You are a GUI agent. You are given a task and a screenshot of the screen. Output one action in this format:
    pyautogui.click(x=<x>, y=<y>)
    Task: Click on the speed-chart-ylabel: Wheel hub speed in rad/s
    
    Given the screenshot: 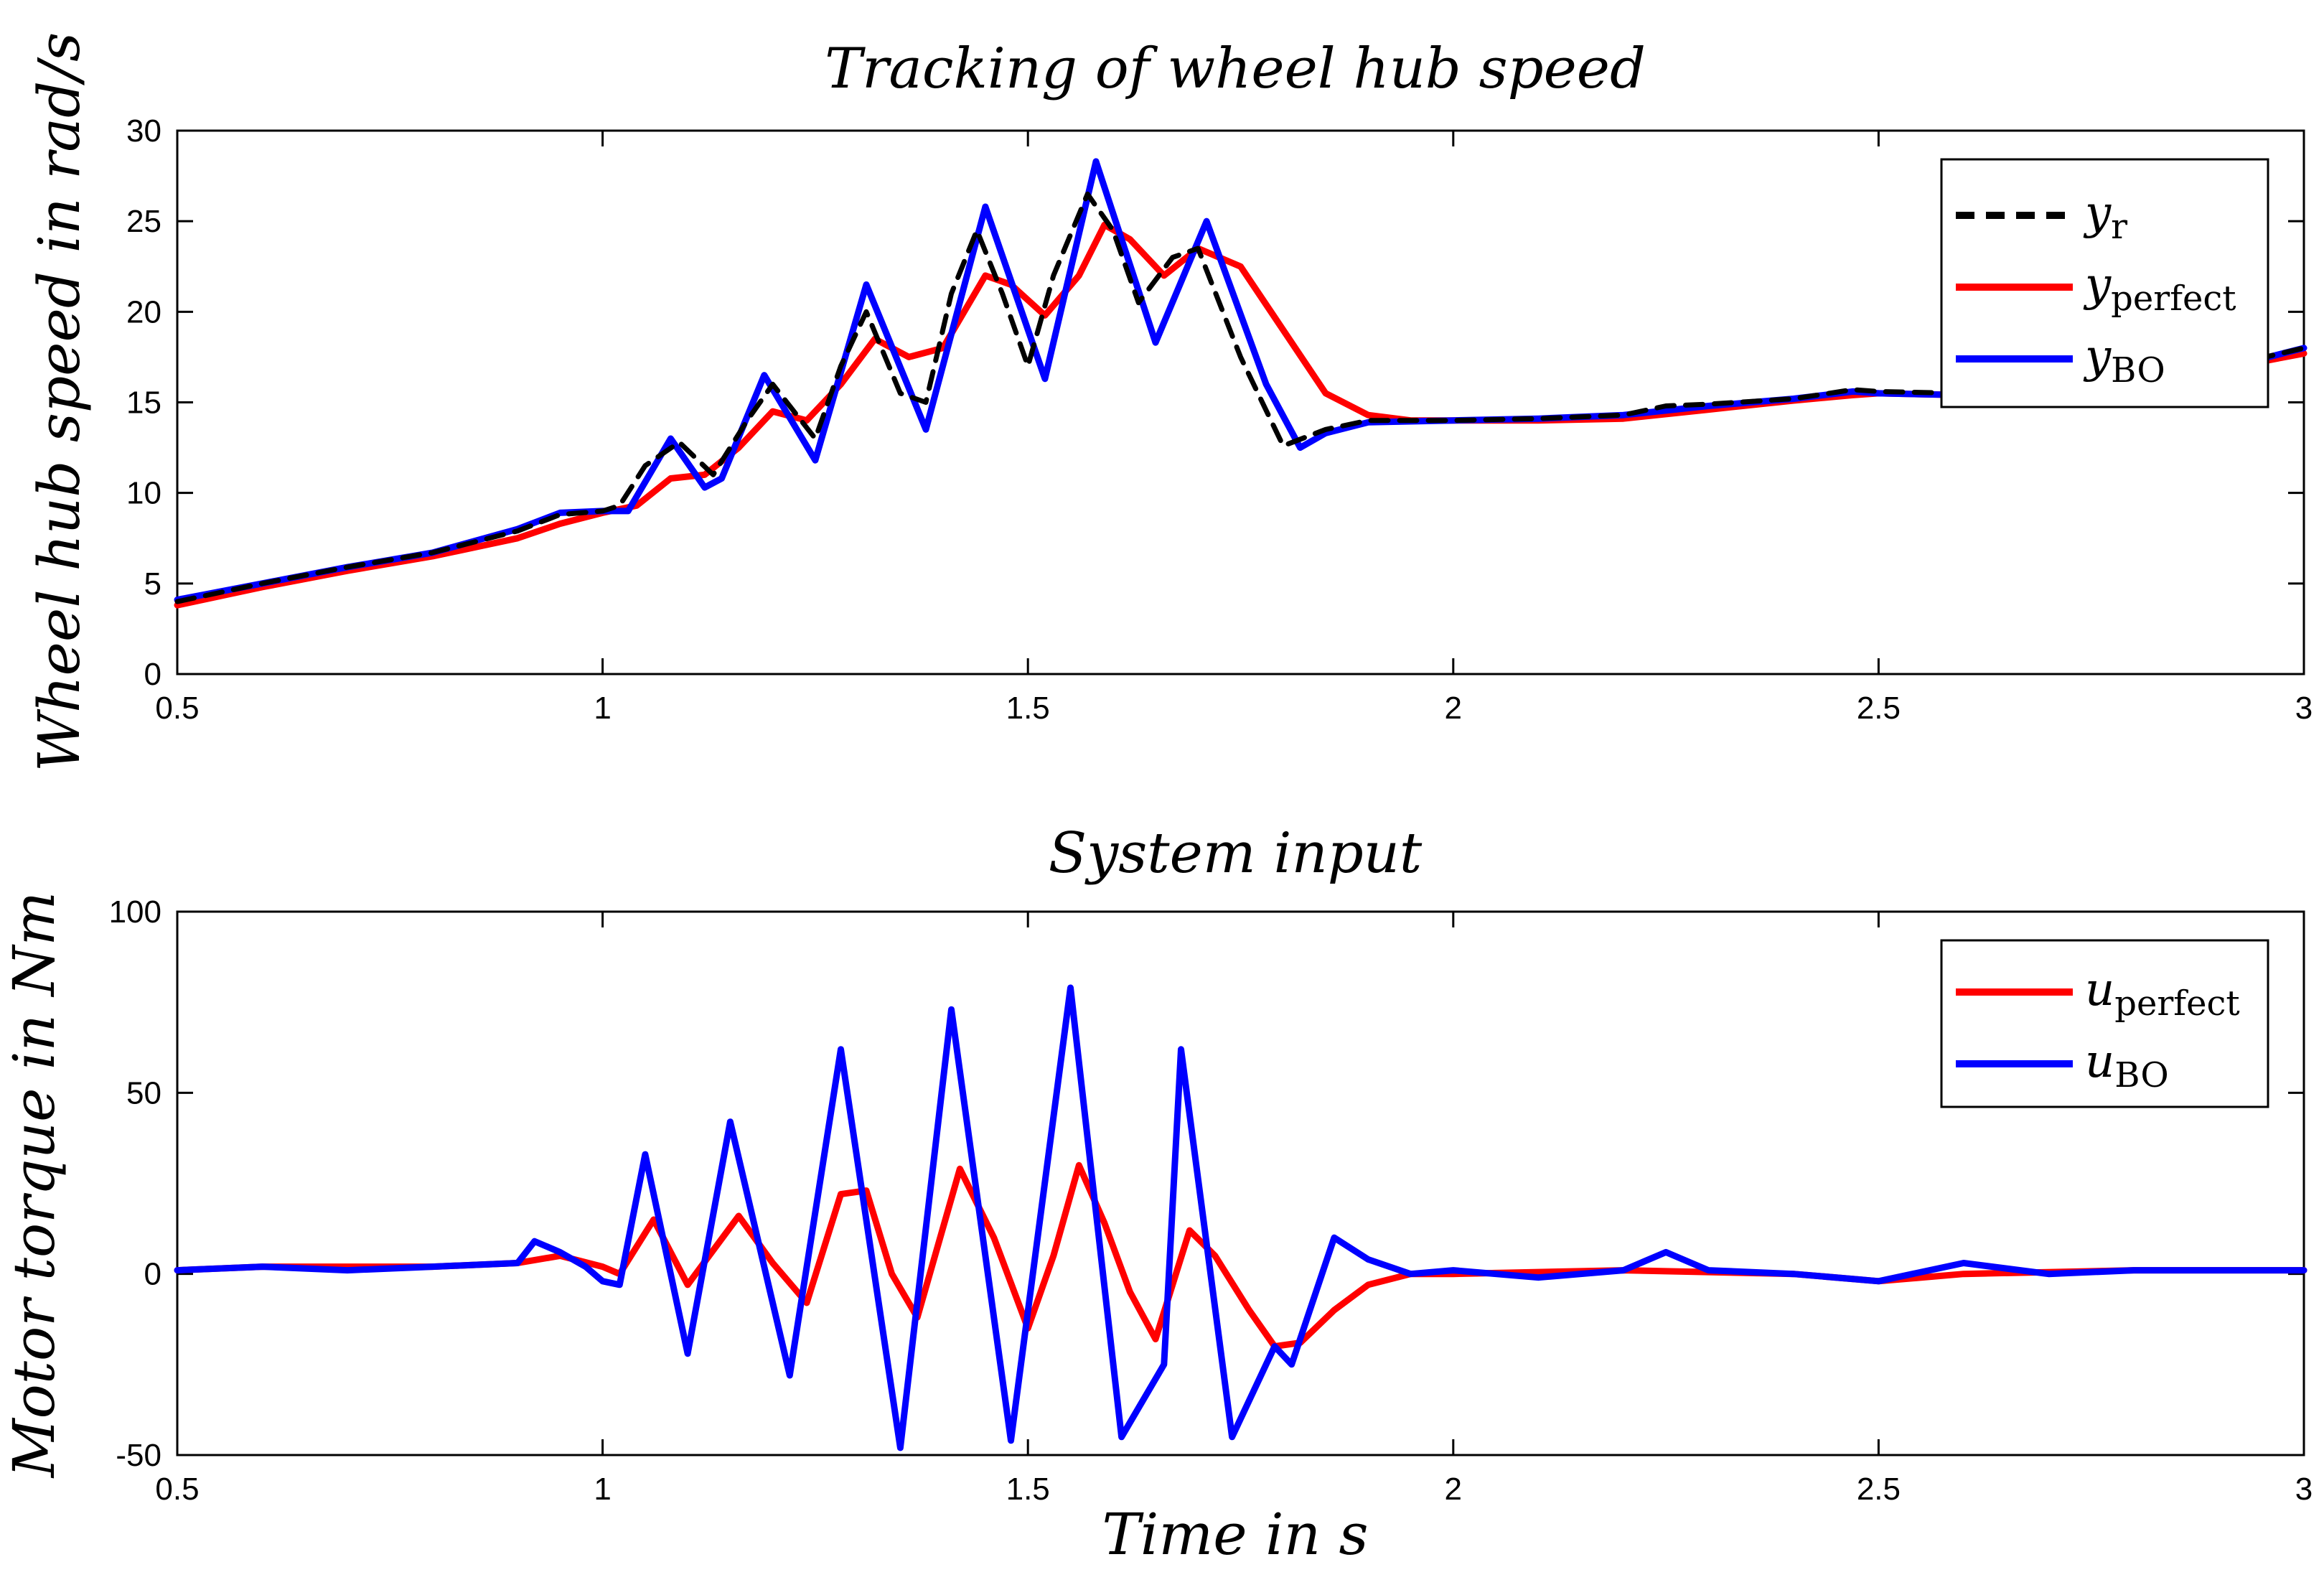 What is the action you would take?
    pyautogui.click(x=59, y=402)
    